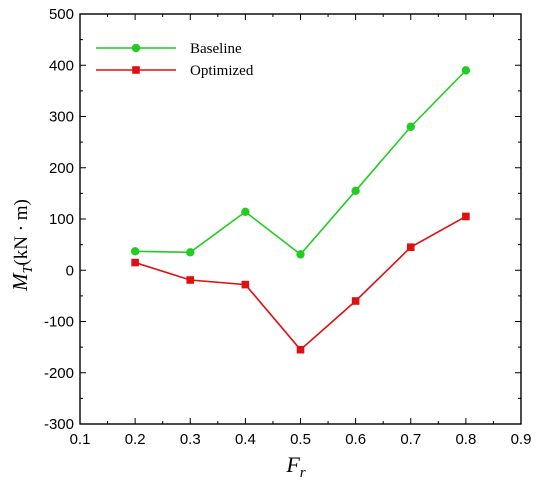  I want to click on x-tick-label-5: 0.6, so click(355, 439).